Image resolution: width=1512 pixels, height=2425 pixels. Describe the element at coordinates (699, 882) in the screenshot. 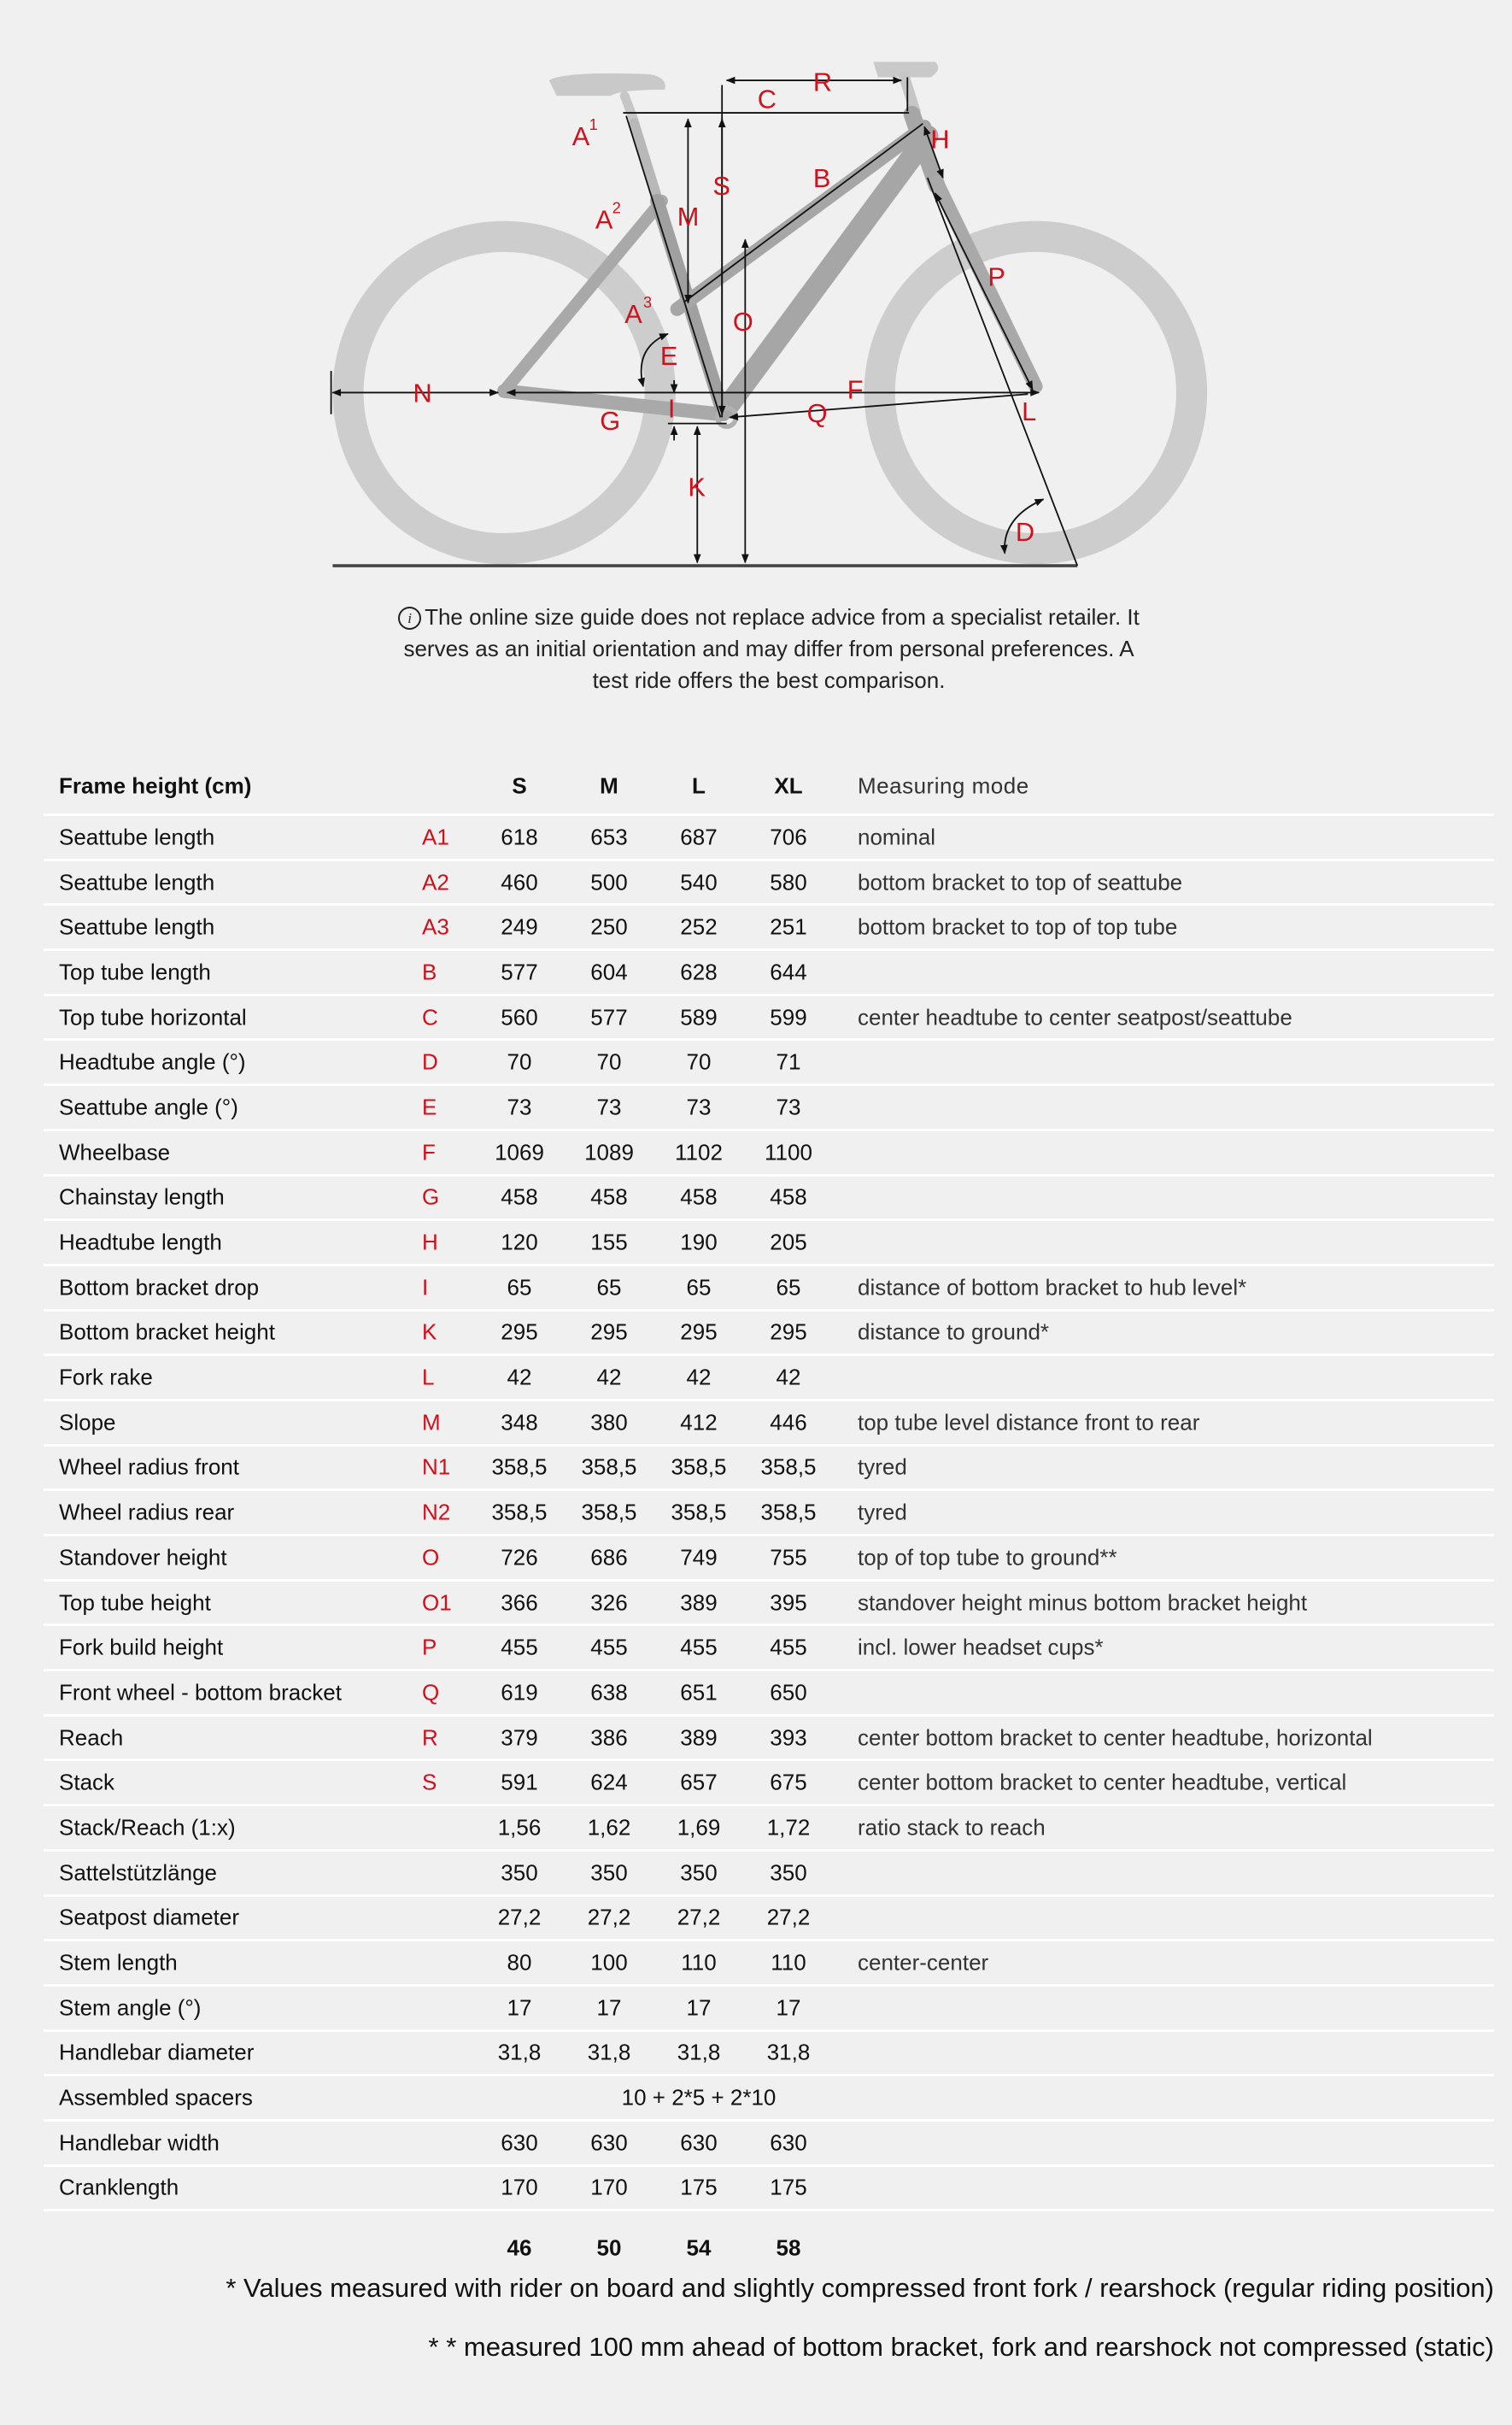

I see `row-value: 540` at that location.